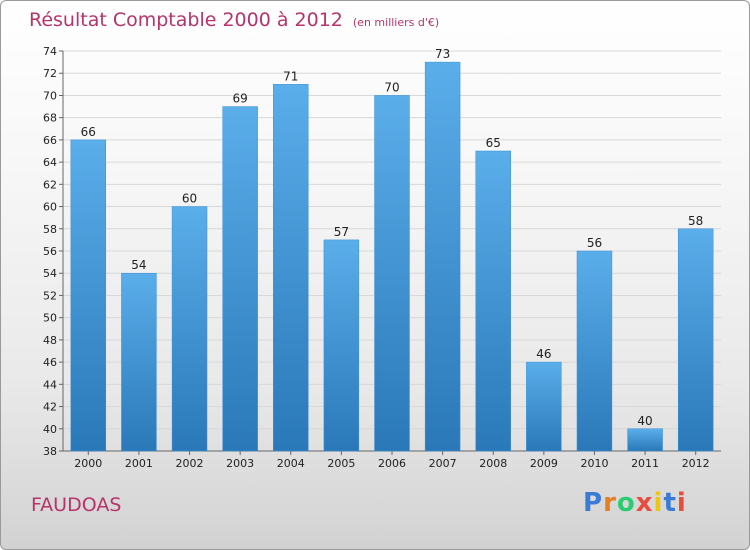  What do you see at coordinates (626, 503) in the screenshot?
I see `logo-letter: o` at bounding box center [626, 503].